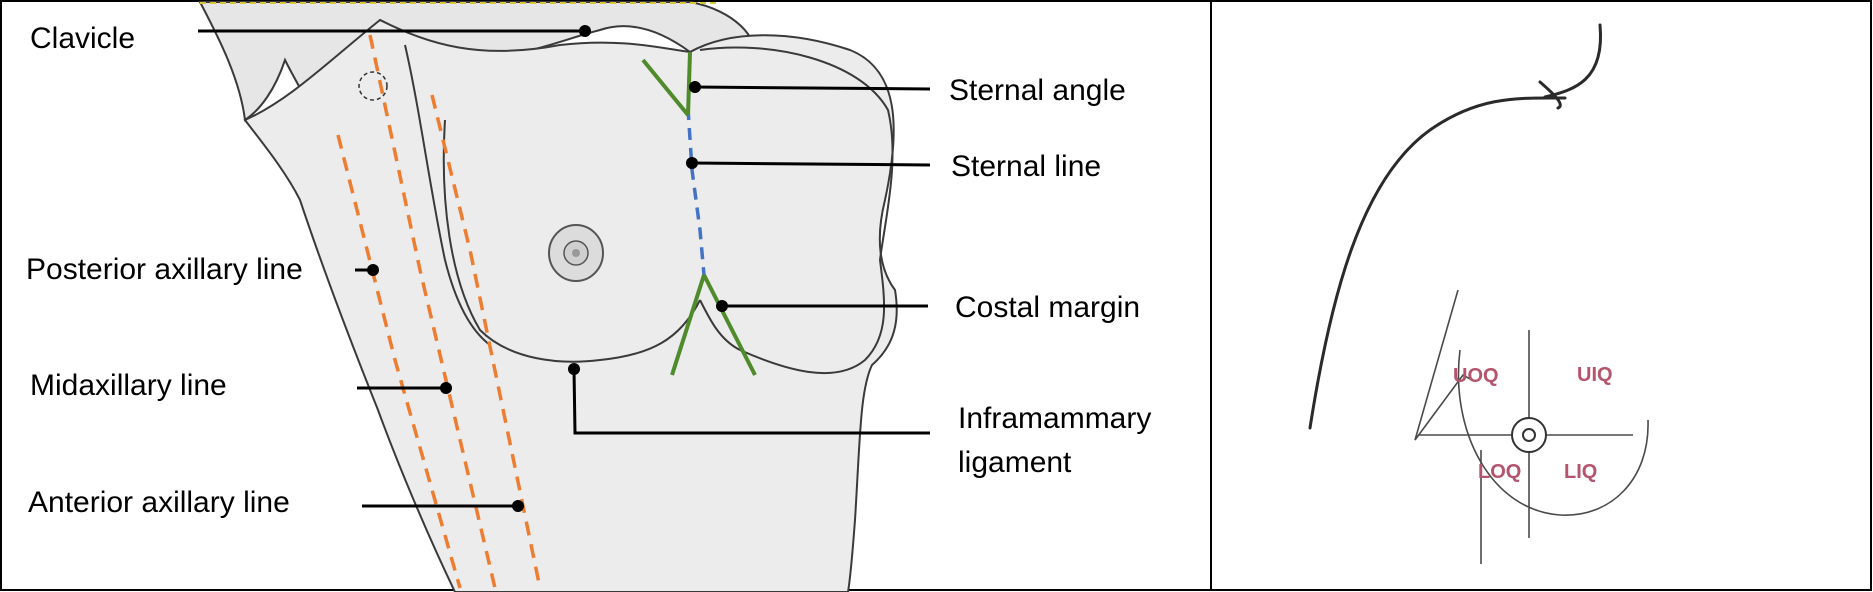  I want to click on inframammary-leader, so click(751, 401).